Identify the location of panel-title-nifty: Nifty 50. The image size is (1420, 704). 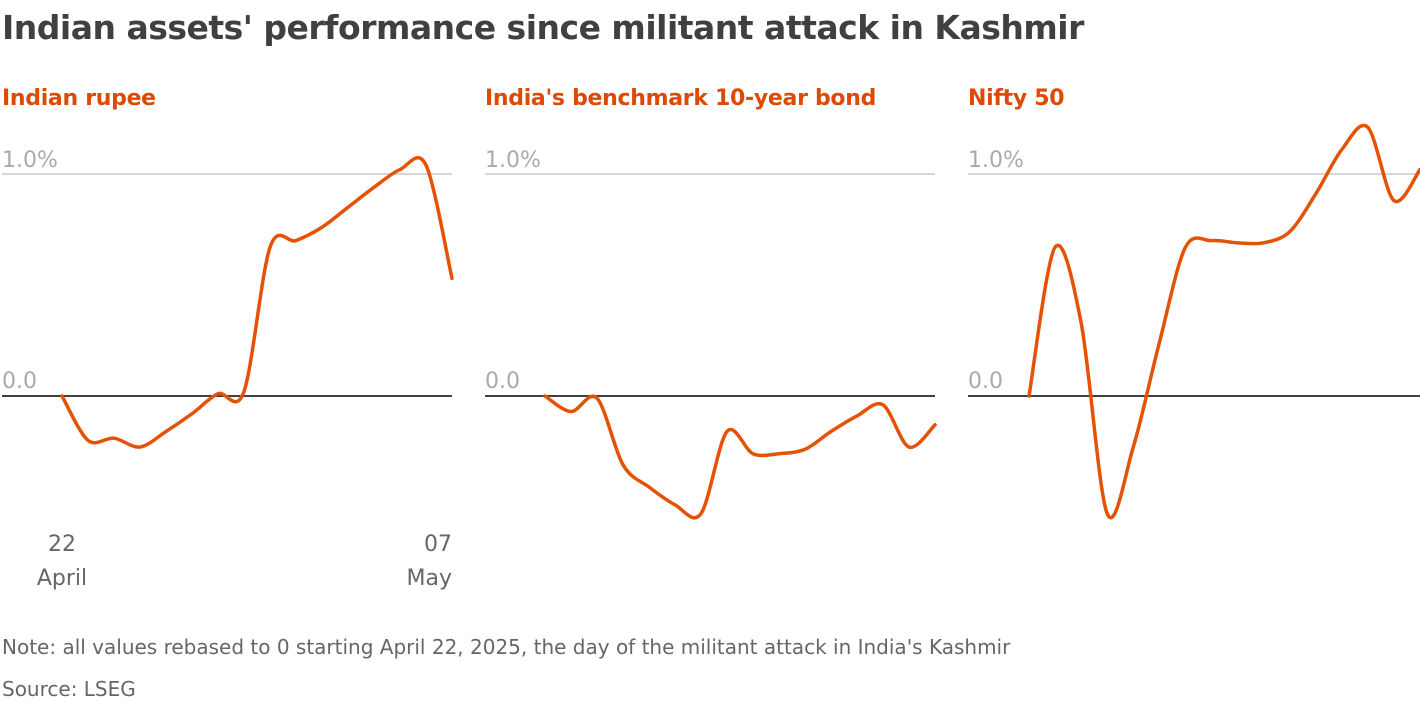
(1016, 98).